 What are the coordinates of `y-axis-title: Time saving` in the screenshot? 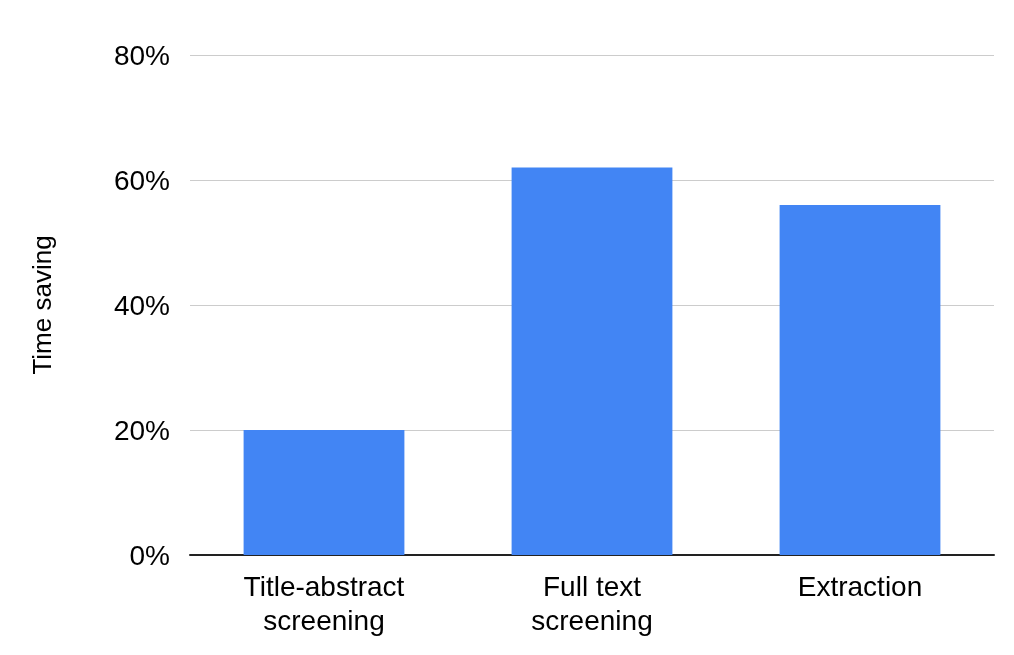 It's located at (42, 305).